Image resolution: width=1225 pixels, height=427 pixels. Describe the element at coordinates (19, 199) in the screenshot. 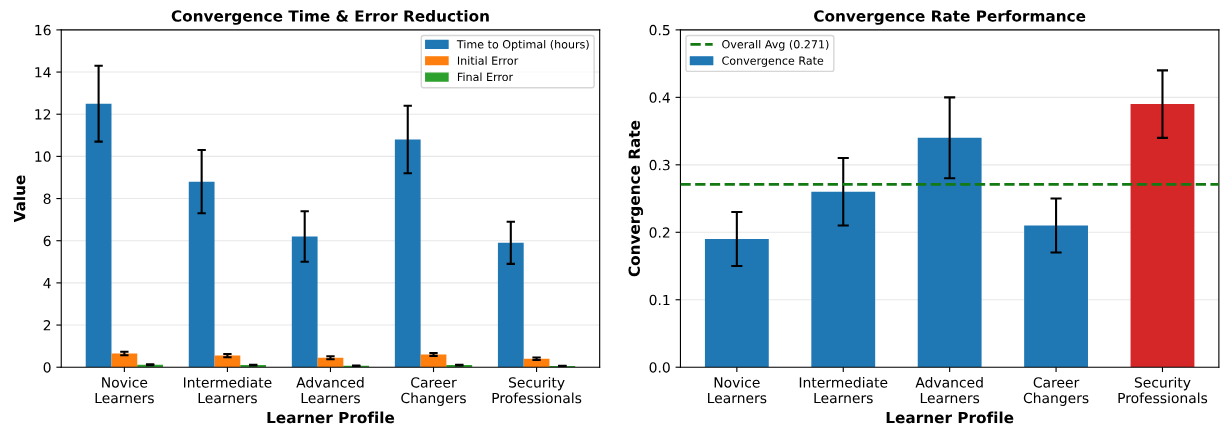

I see `y-axis-title: Value` at that location.